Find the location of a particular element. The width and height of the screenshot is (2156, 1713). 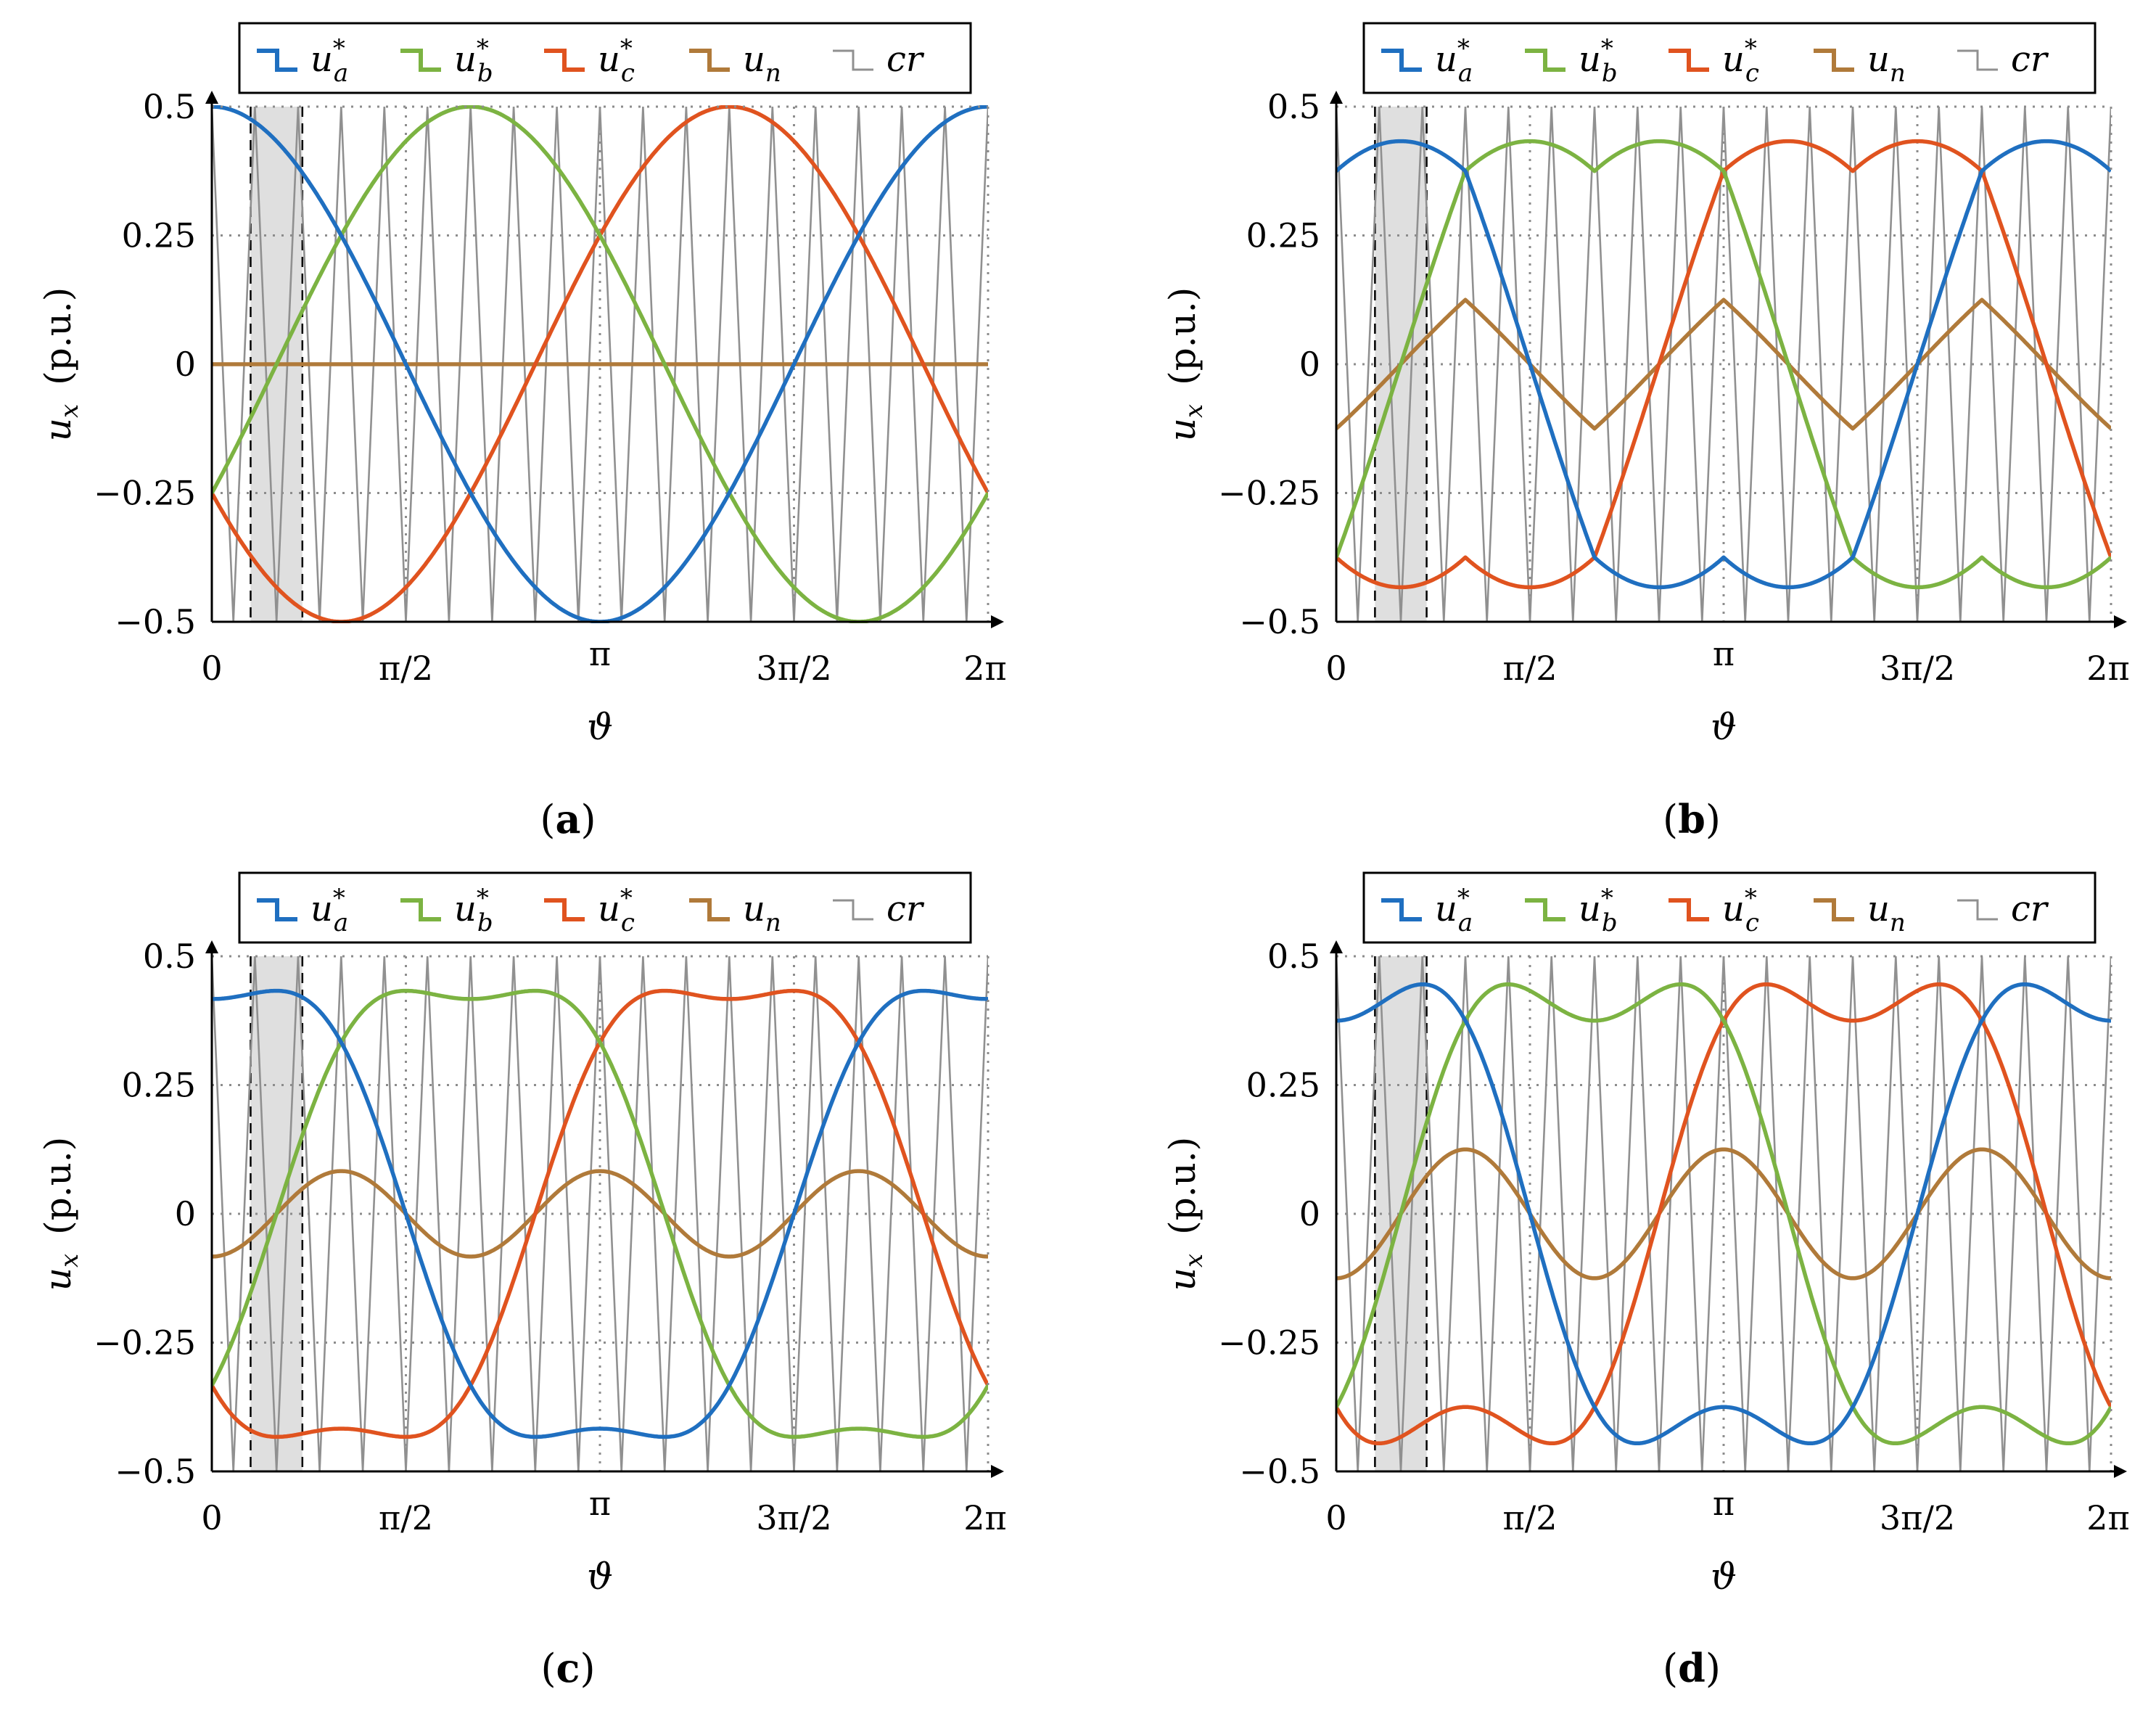

legend-label-base: cr is located at coordinates (2030, 59).